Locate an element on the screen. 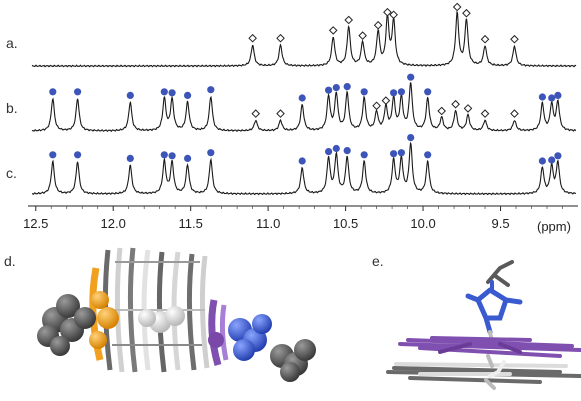 Image resolution: width=581 pixels, height=401 pixels. stacked-rings is located at coordinates (156, 310).